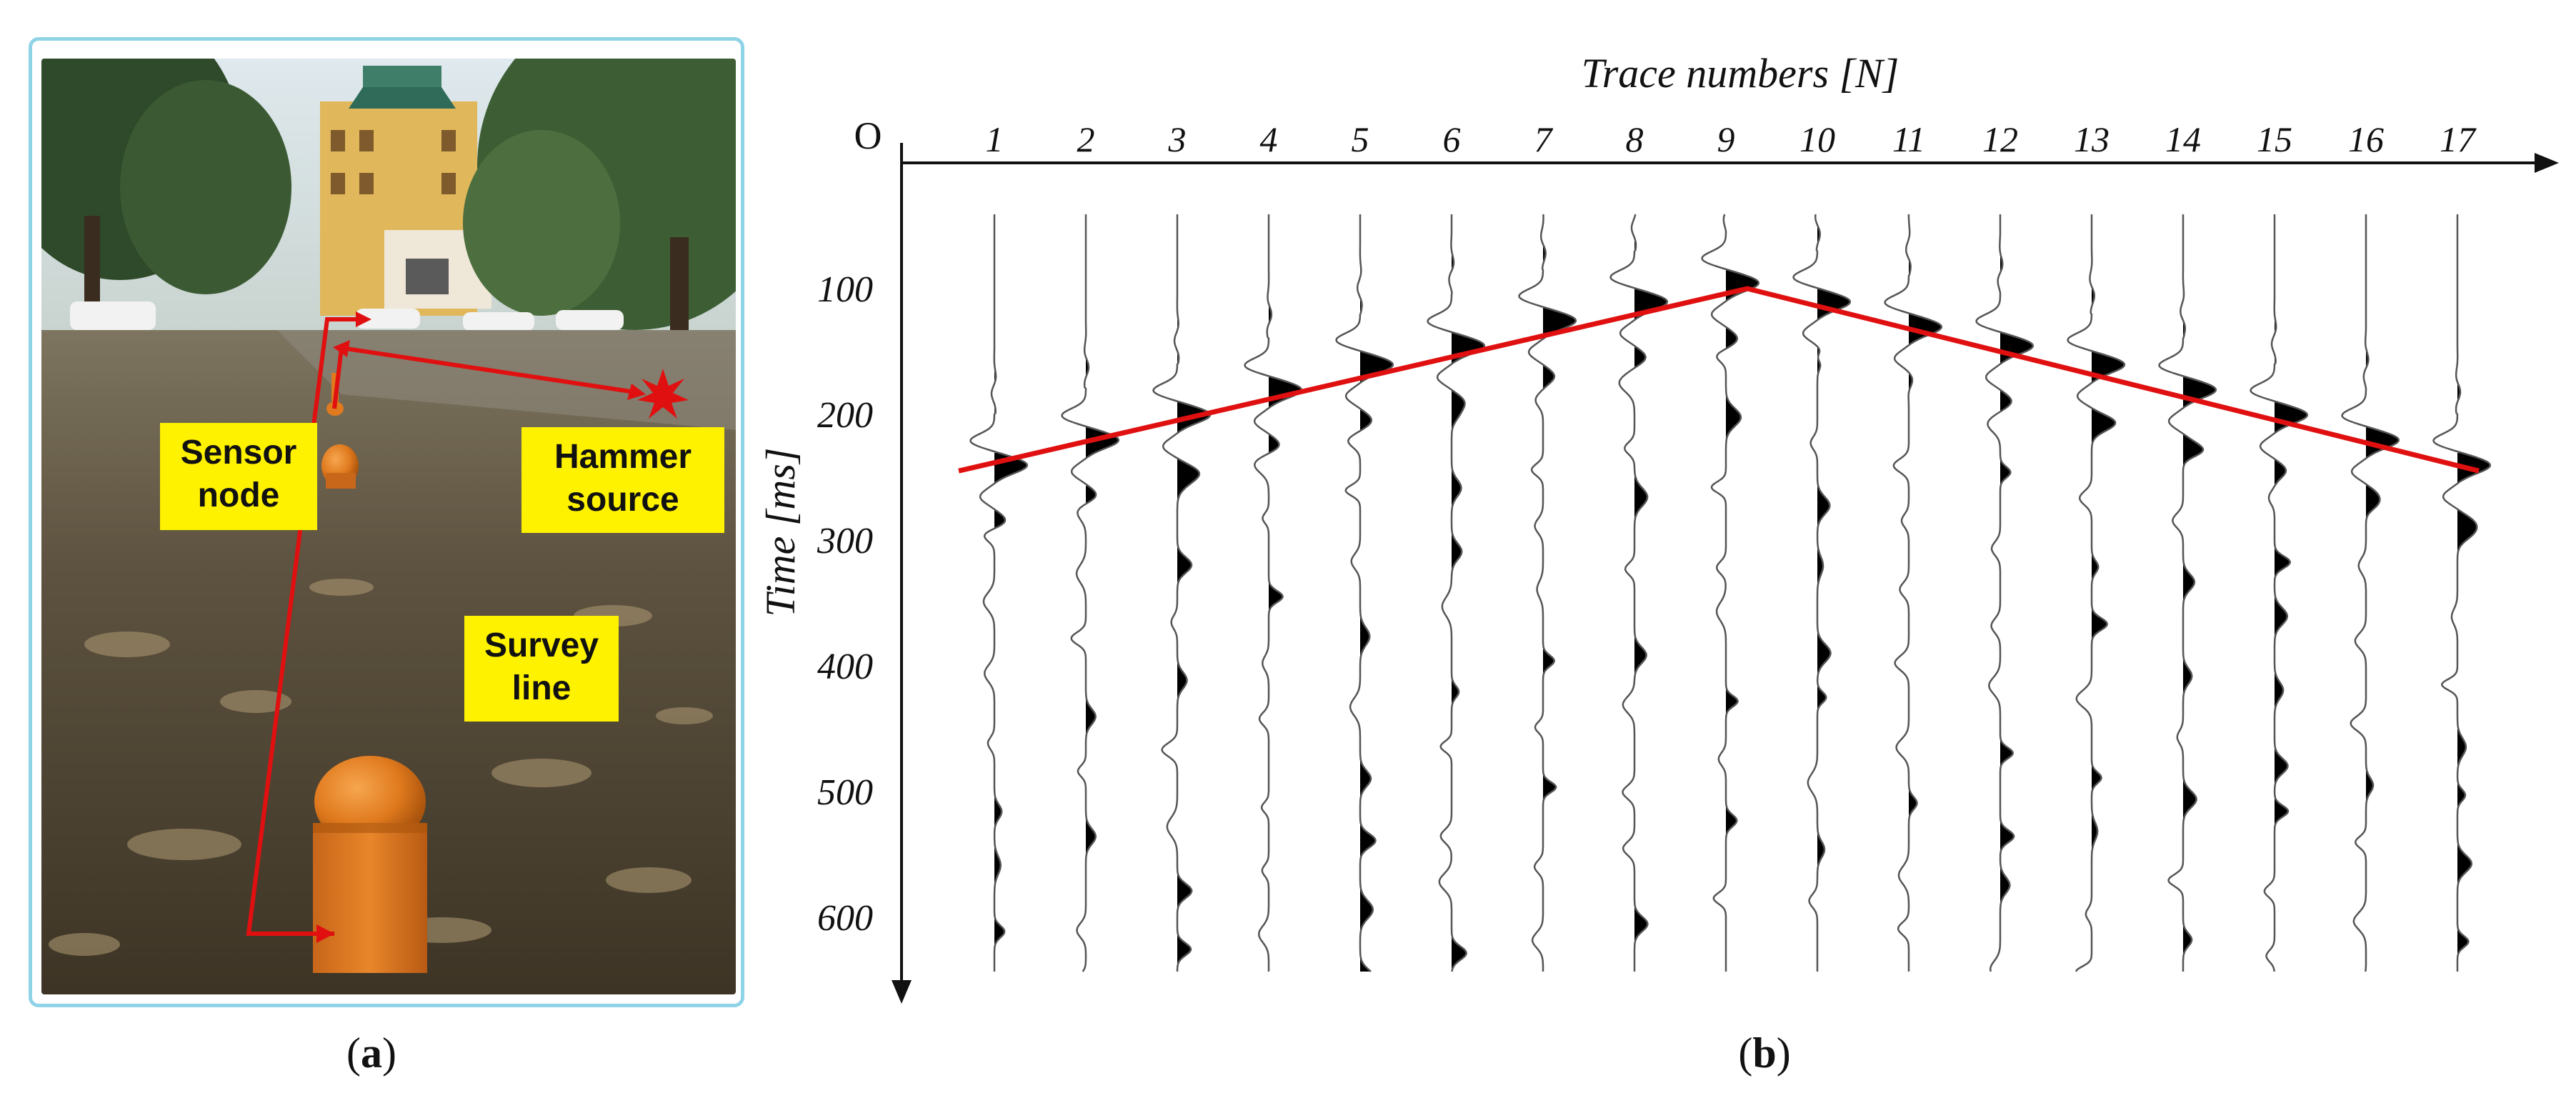  What do you see at coordinates (2547, 163) in the screenshot?
I see `x-axis-arrowhead` at bounding box center [2547, 163].